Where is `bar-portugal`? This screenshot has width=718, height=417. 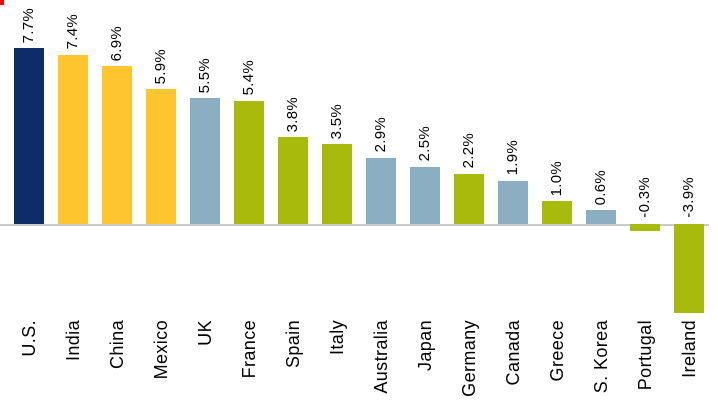
bar-portugal is located at coordinates (644, 227).